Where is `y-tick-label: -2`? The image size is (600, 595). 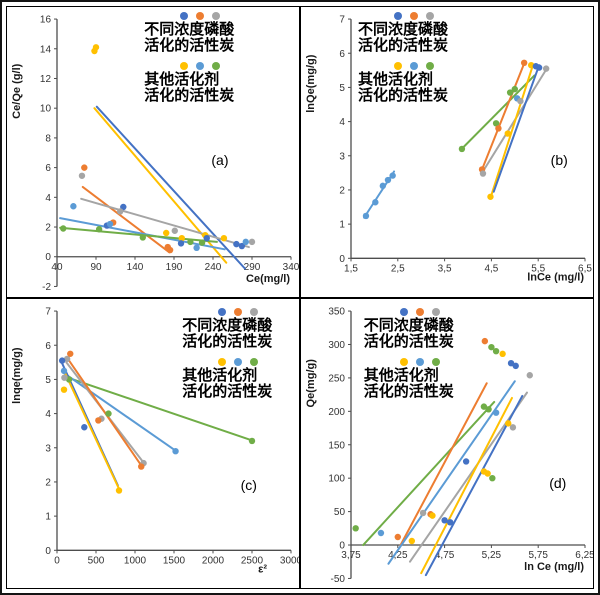 y-tick-label: -2 is located at coordinates (46, 287).